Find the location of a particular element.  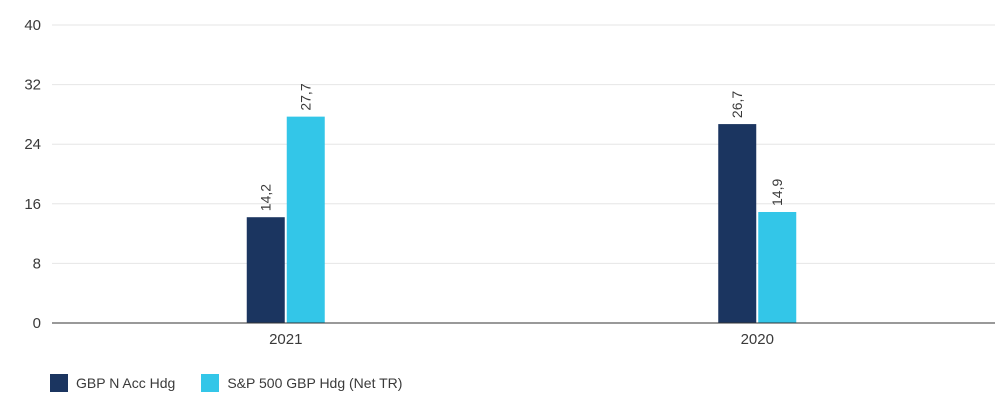

y-tick-label: 8 is located at coordinates (37, 263).